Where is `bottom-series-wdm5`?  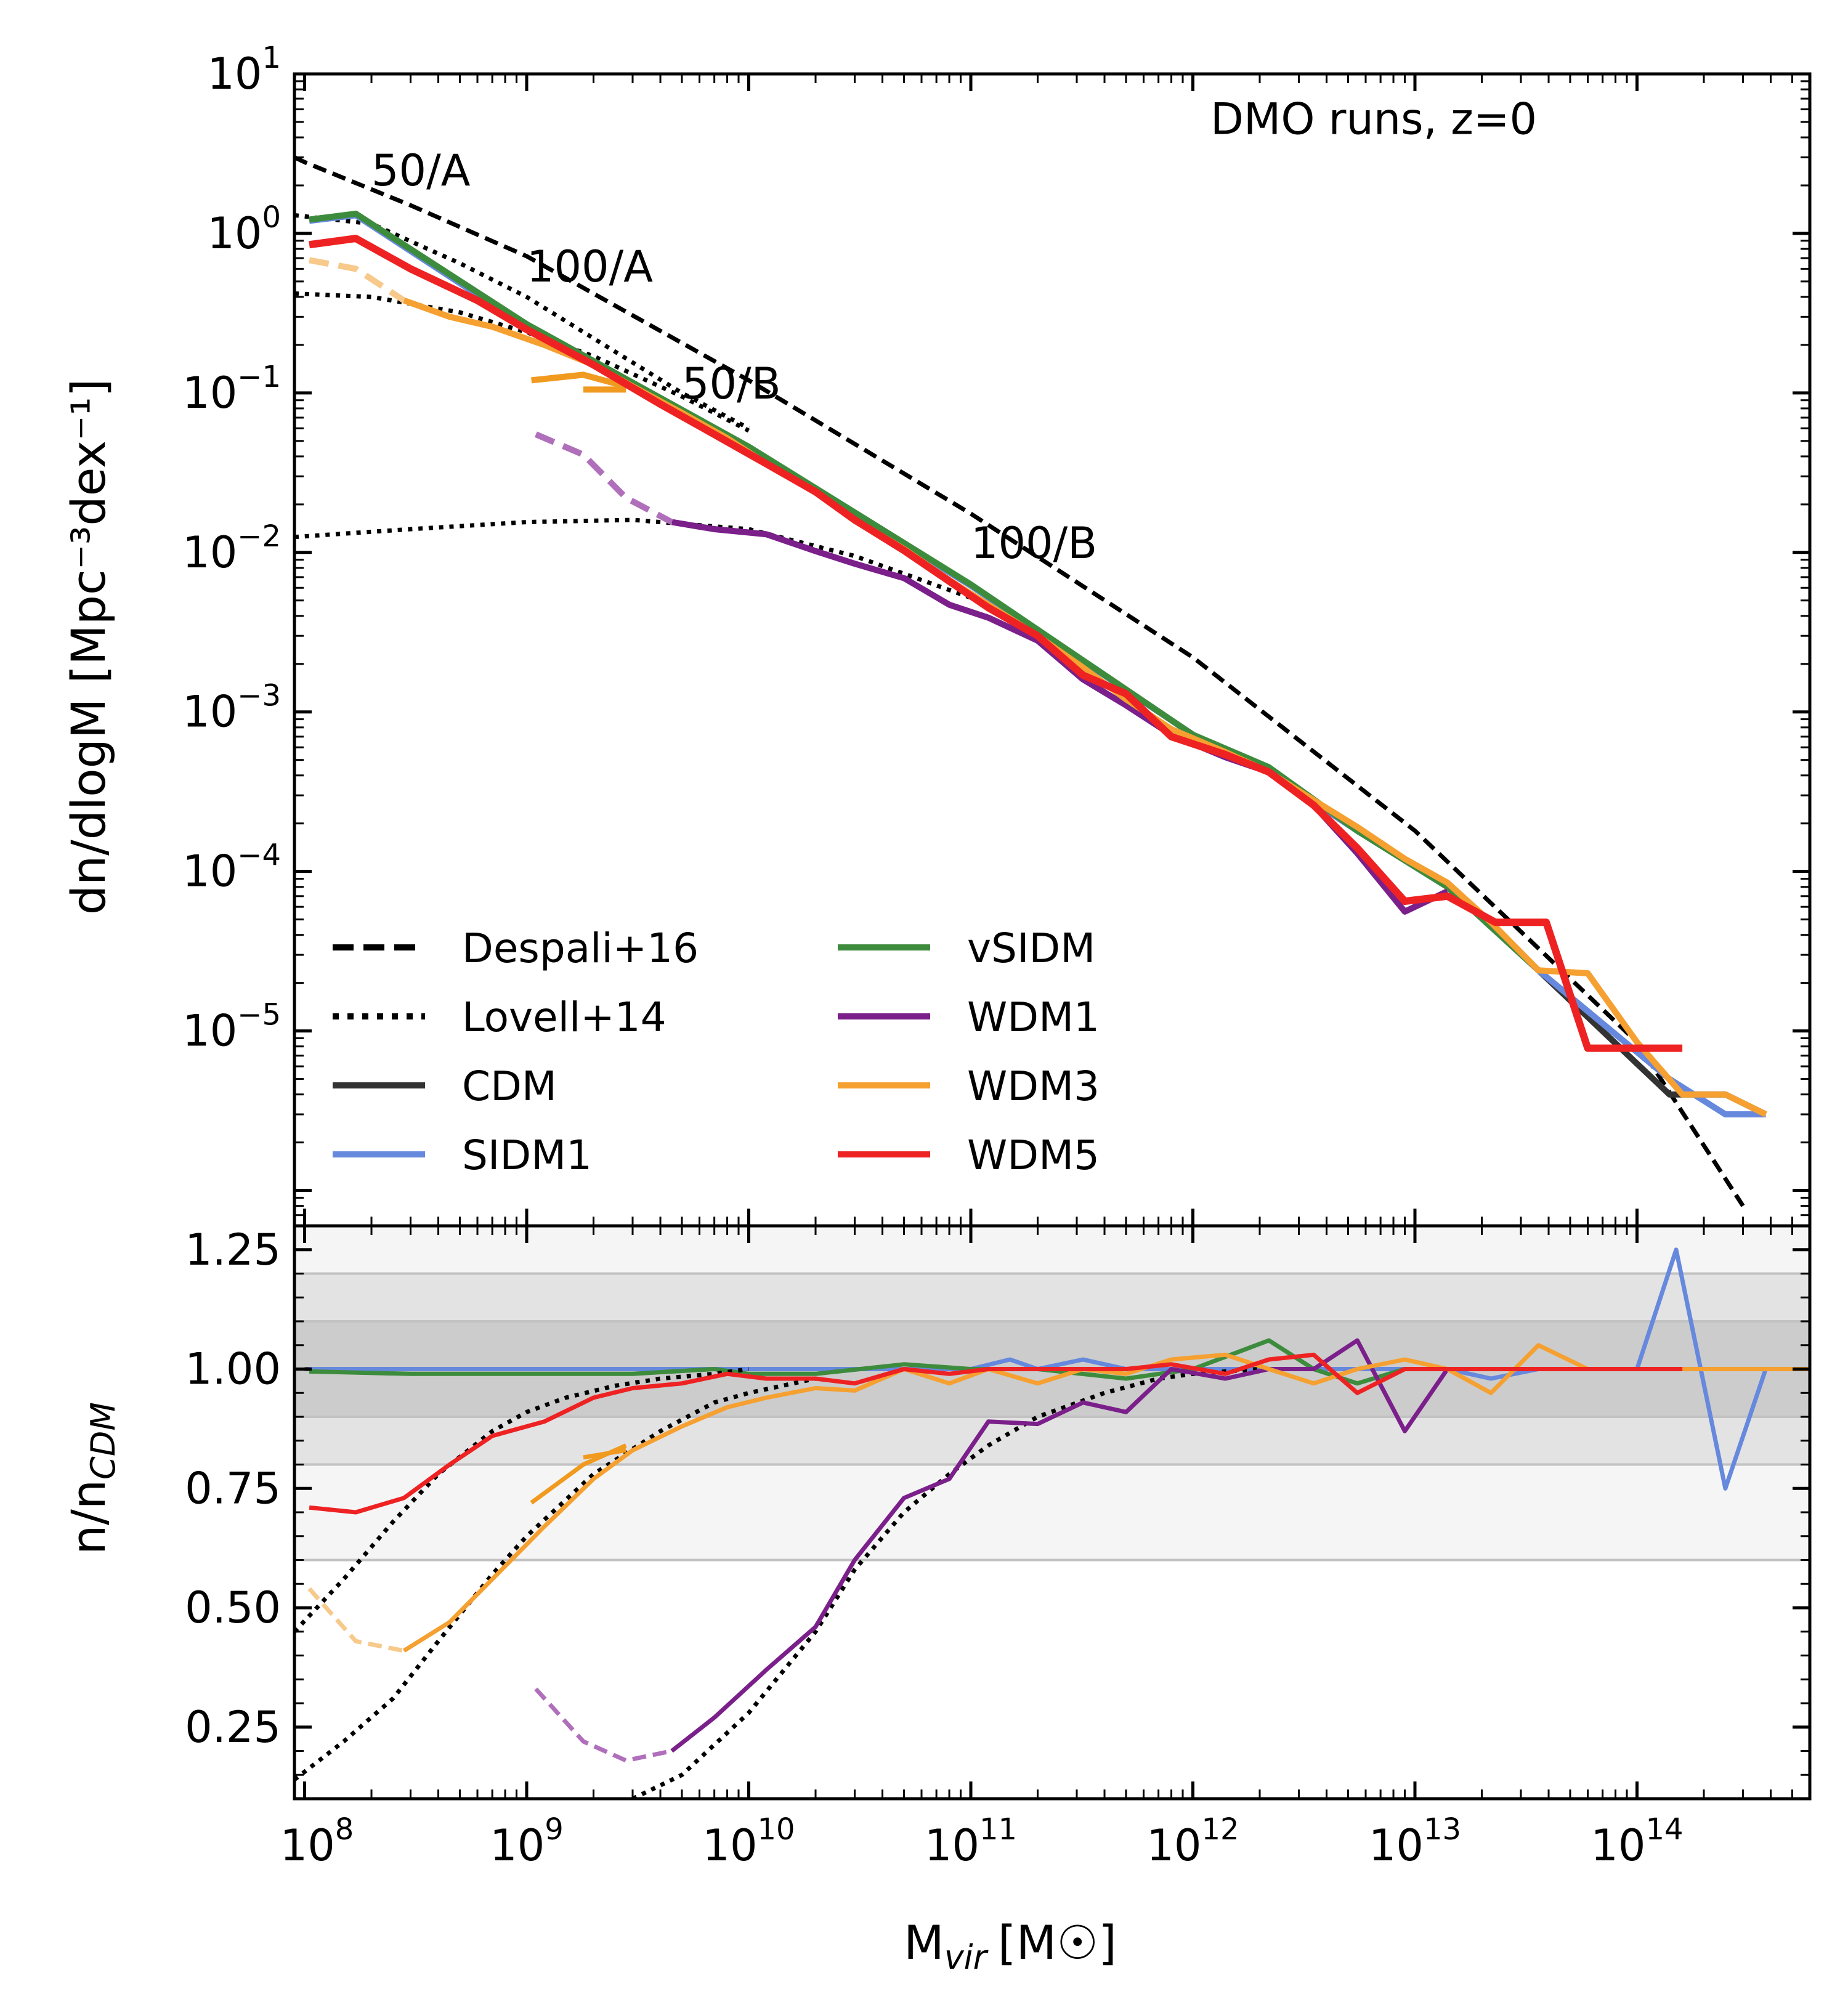 bottom-series-wdm5 is located at coordinates (996, 1433).